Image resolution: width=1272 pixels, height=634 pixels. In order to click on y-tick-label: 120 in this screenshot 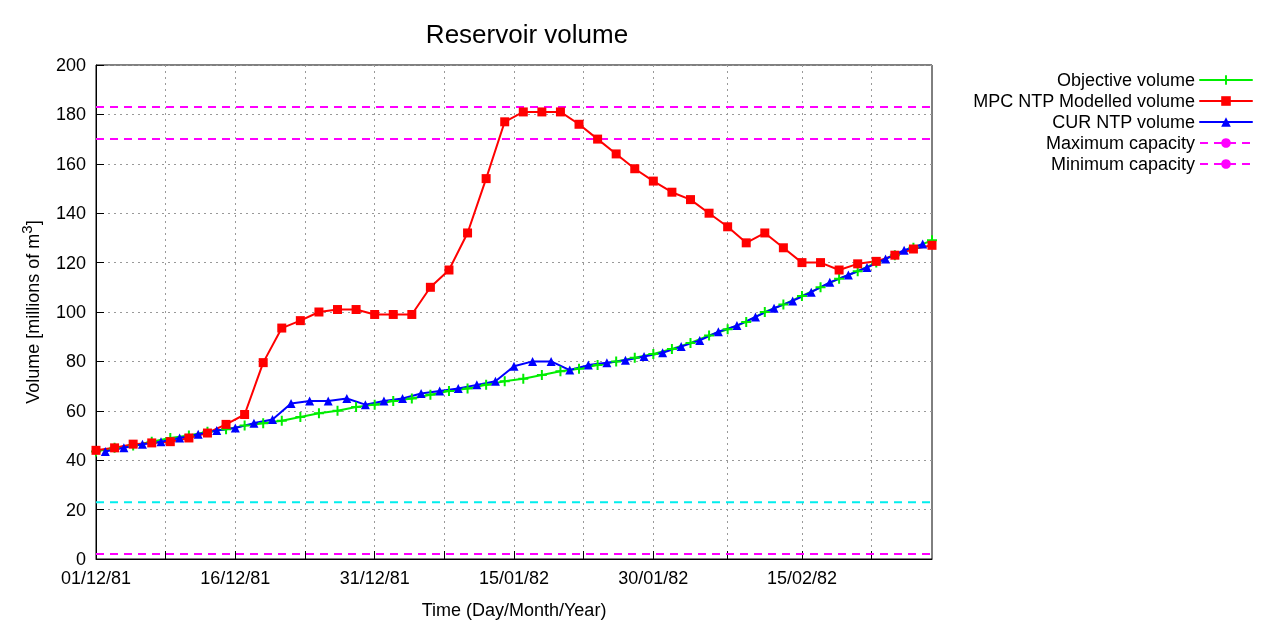, I will do `click(70, 262)`.